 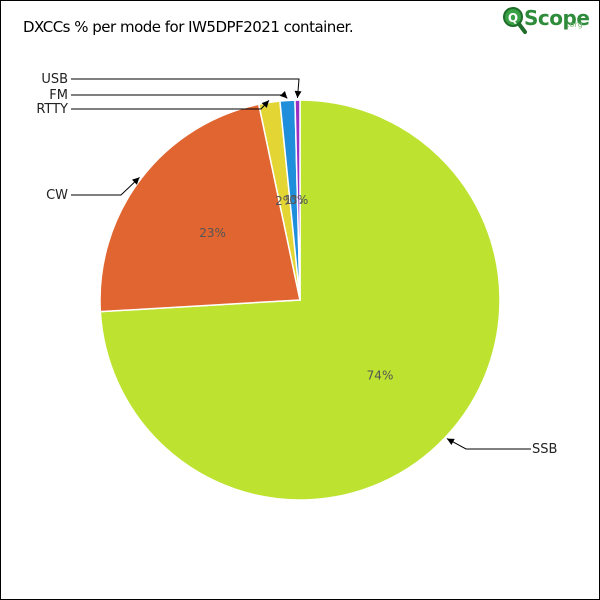 What do you see at coordinates (179, 96) in the screenshot?
I see `leader-line-fm` at bounding box center [179, 96].